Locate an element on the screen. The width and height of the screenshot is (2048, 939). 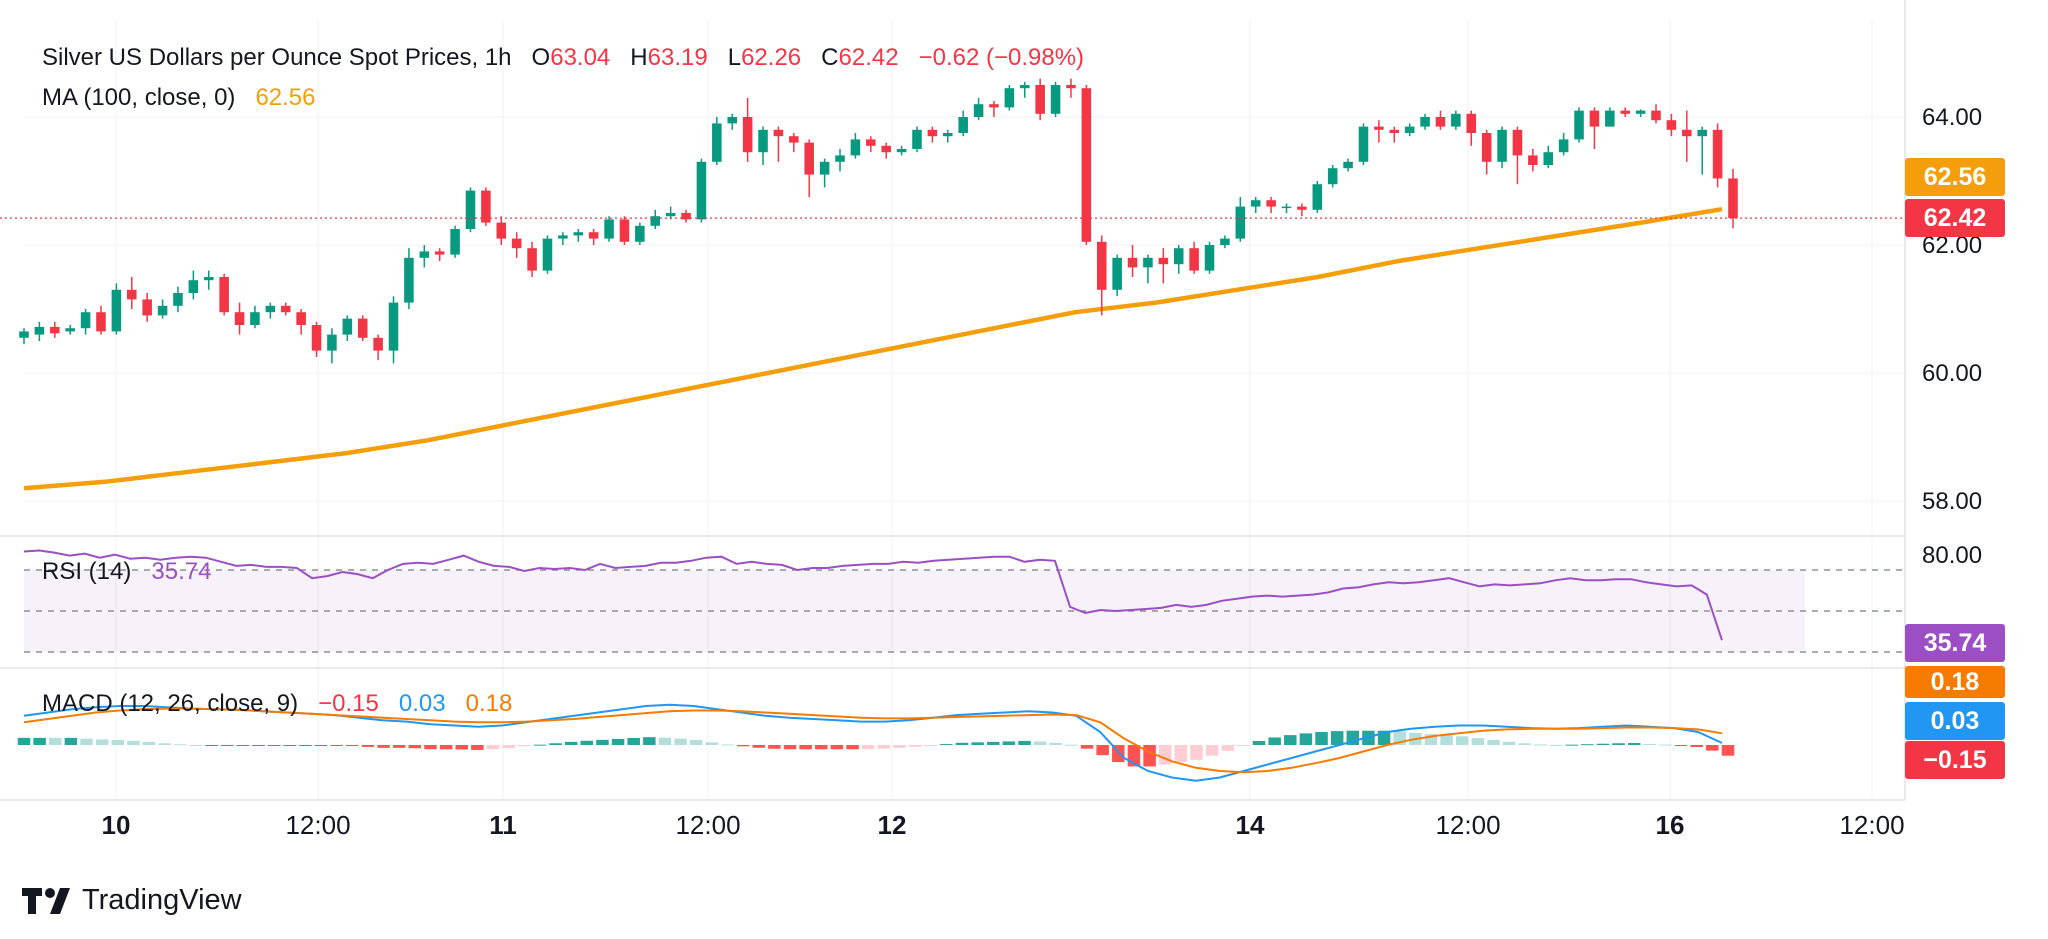
x-tick-12: 12 is located at coordinates (892, 825).